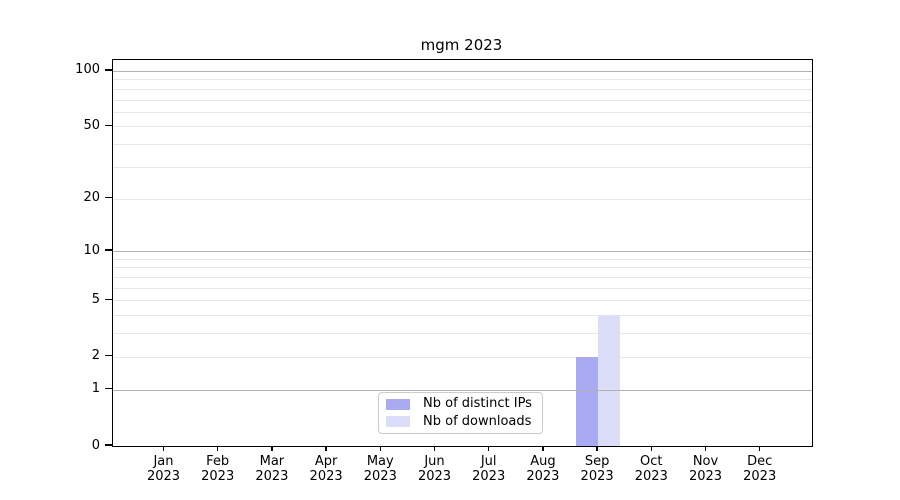 Image resolution: width=900 pixels, height=500 pixels. What do you see at coordinates (95, 445) in the screenshot?
I see `y-tick-label: 0` at bounding box center [95, 445].